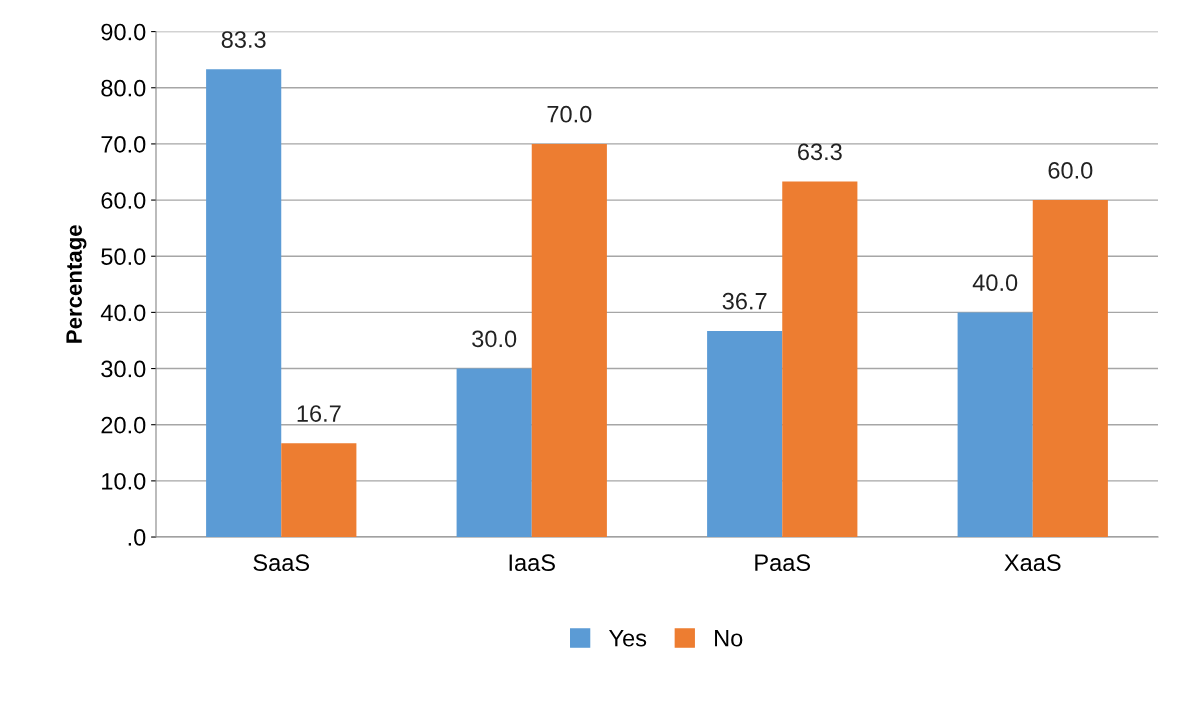  I want to click on data-label: 36.7, so click(744, 301).